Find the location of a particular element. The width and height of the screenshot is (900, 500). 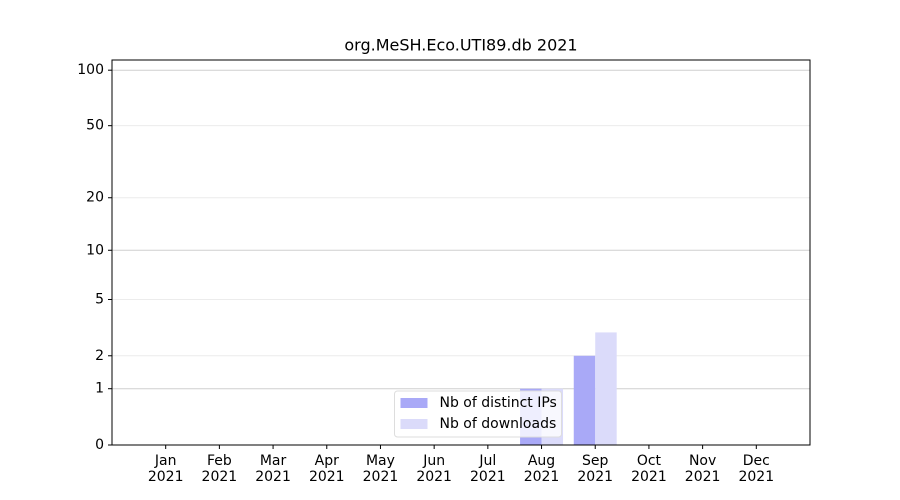

y-tick-label: 50 is located at coordinates (95, 126).